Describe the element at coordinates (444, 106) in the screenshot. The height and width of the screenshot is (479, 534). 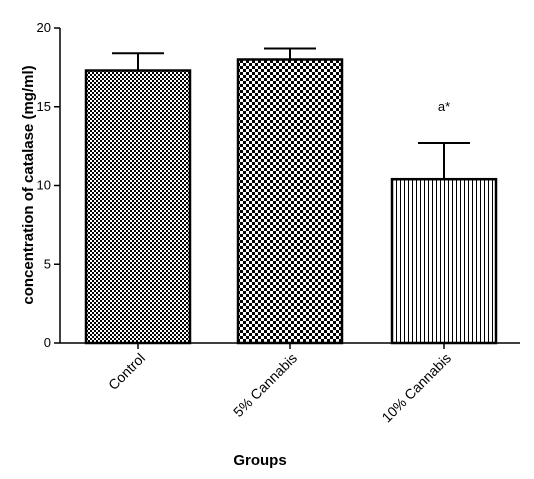
I see `significance-annotation: a*` at that location.